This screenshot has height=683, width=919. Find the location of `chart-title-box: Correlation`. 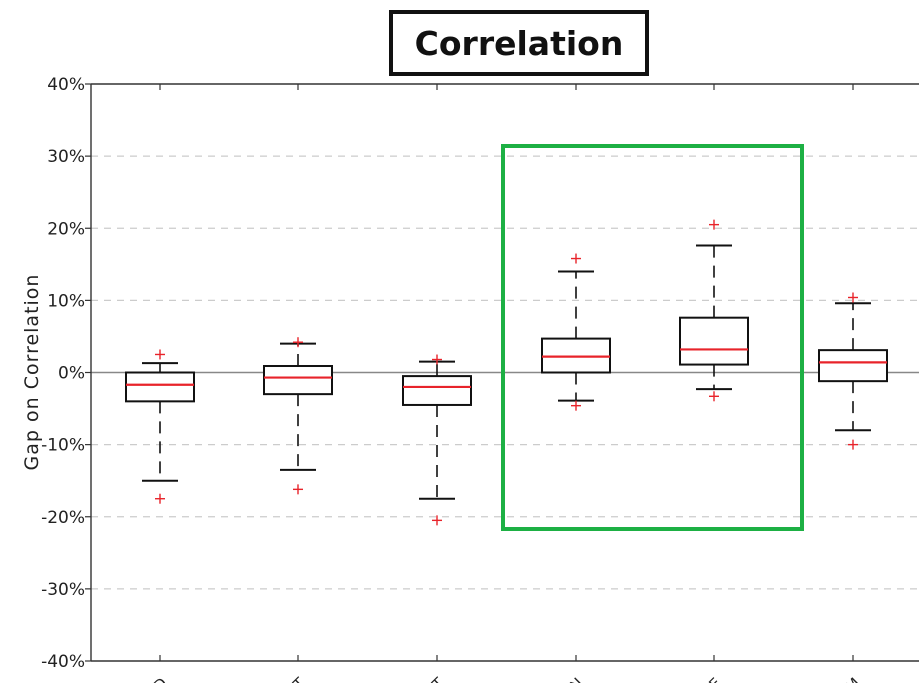

chart-title-box: Correlation is located at coordinates (519, 43).